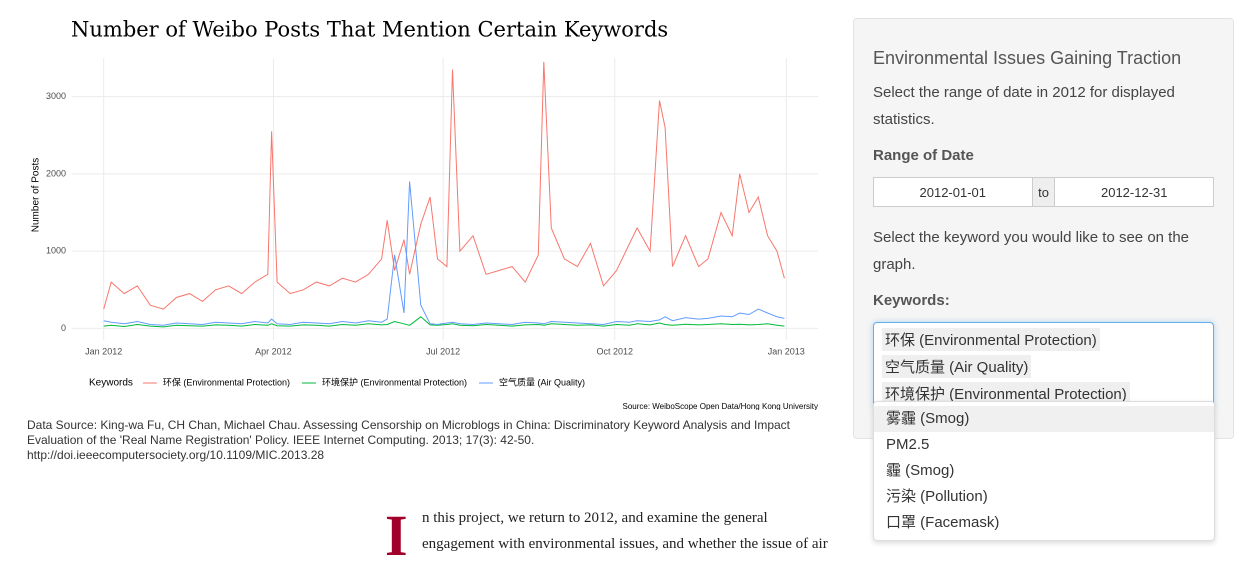  Describe the element at coordinates (991, 339) in the screenshot. I see `selected-keyword: 环保 (Environmental Protection)` at that location.